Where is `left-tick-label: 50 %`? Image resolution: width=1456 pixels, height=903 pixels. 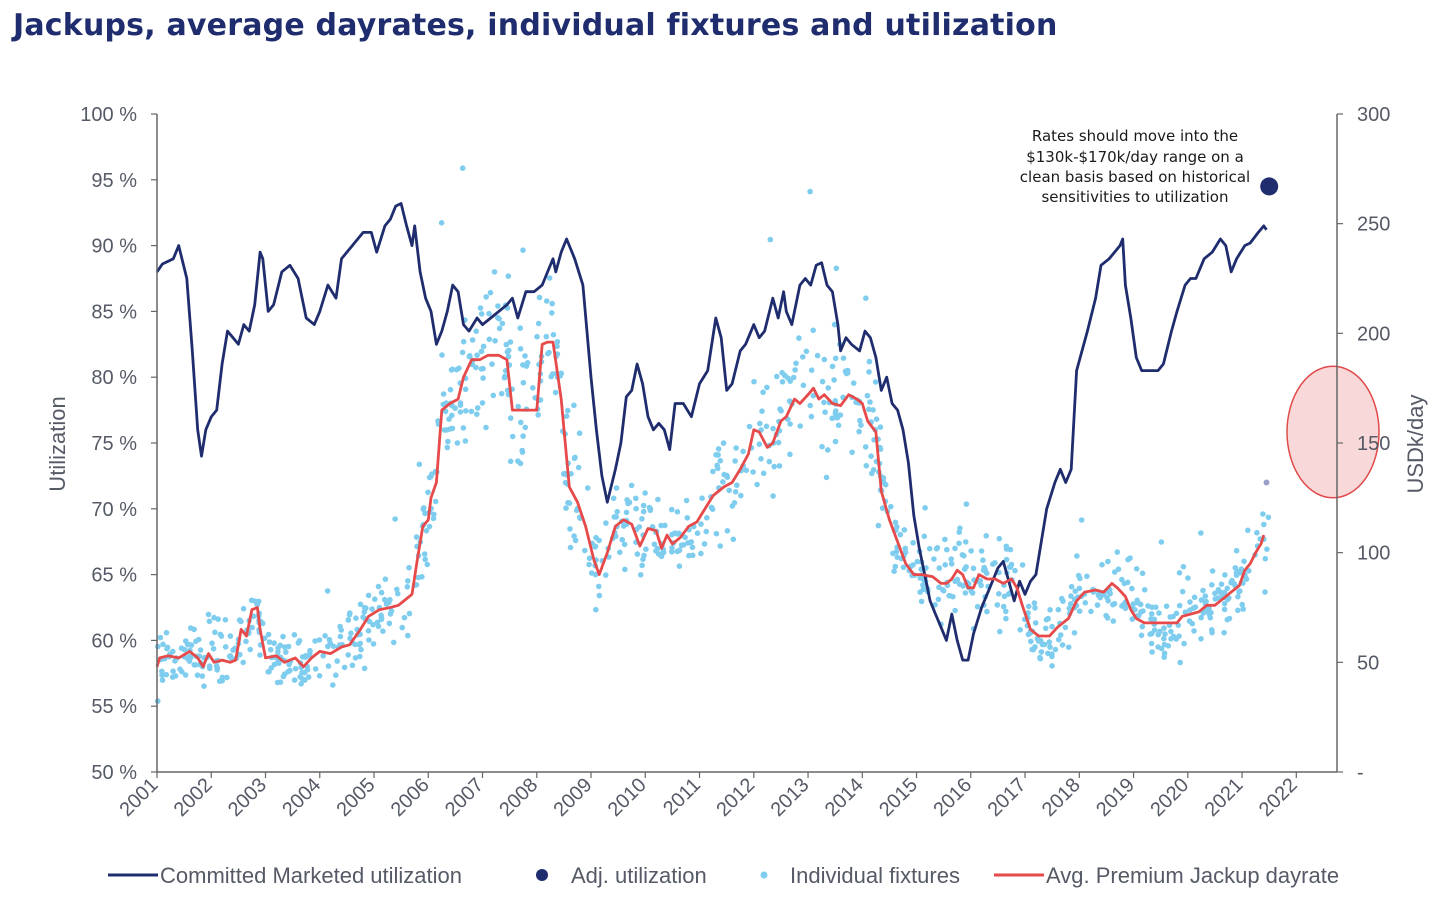
left-tick-label: 50 % is located at coordinates (114, 773).